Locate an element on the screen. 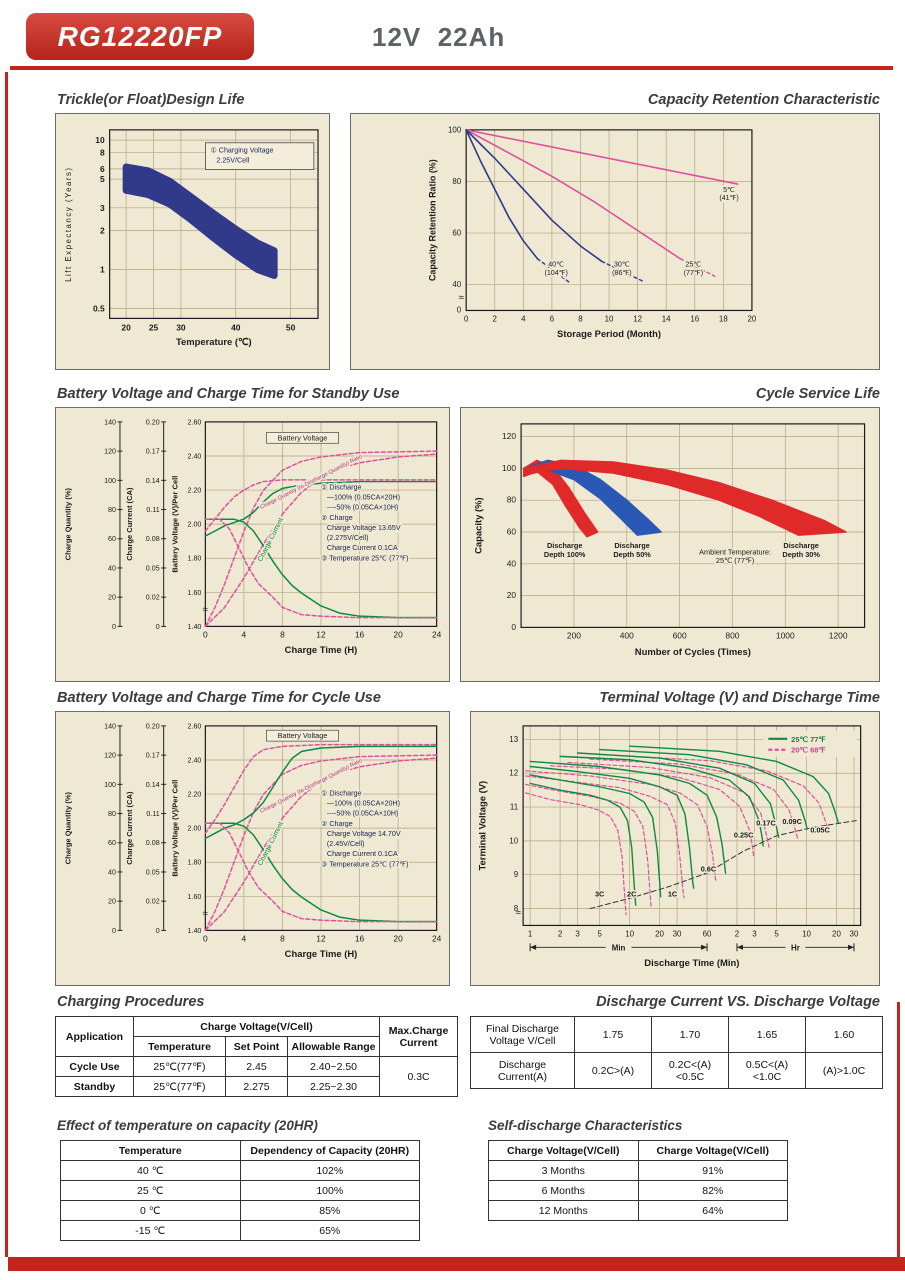 Image resolution: width=905 pixels, height=1280 pixels. voltage-2: 1.70 is located at coordinates (690, 1034).